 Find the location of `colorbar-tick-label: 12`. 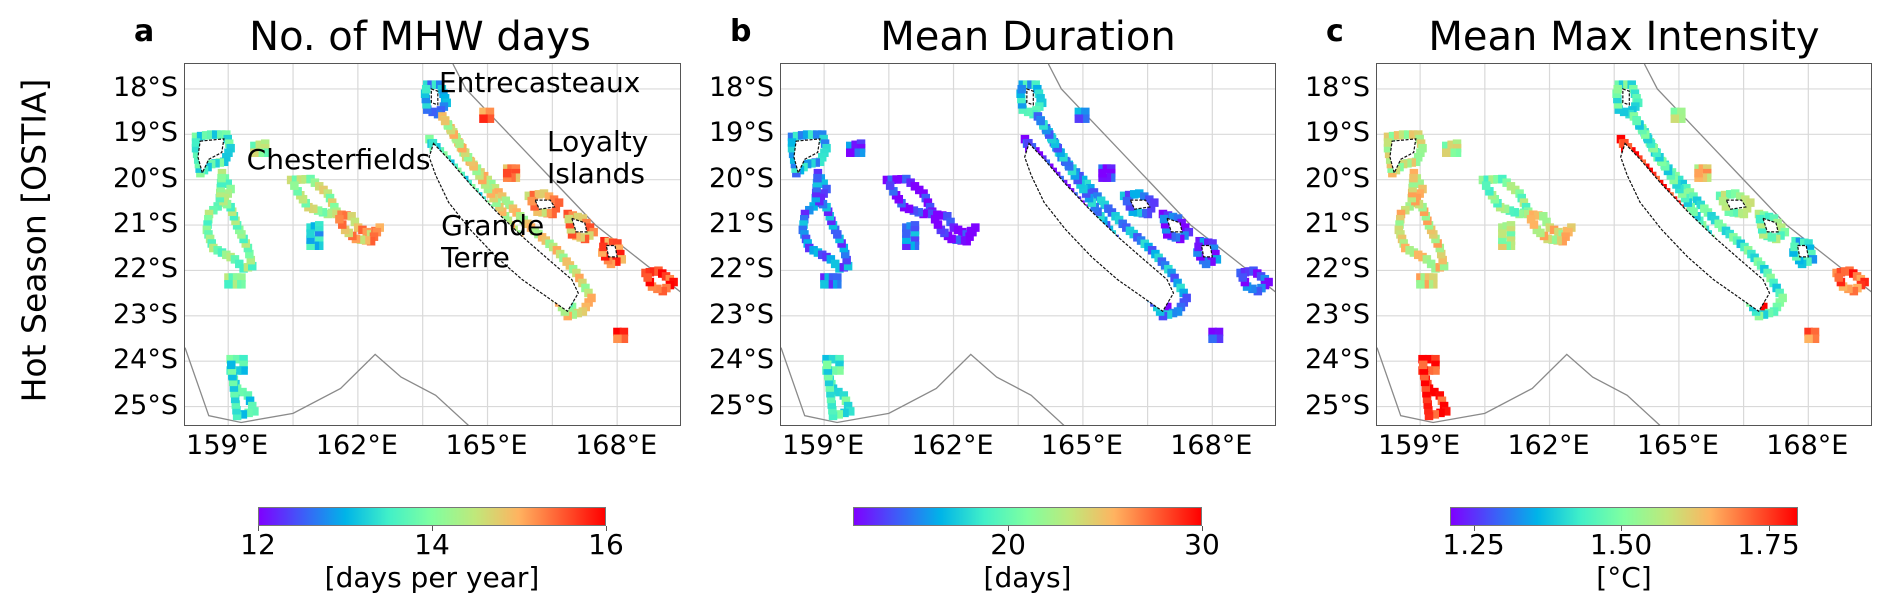

colorbar-tick-label: 12 is located at coordinates (258, 544).